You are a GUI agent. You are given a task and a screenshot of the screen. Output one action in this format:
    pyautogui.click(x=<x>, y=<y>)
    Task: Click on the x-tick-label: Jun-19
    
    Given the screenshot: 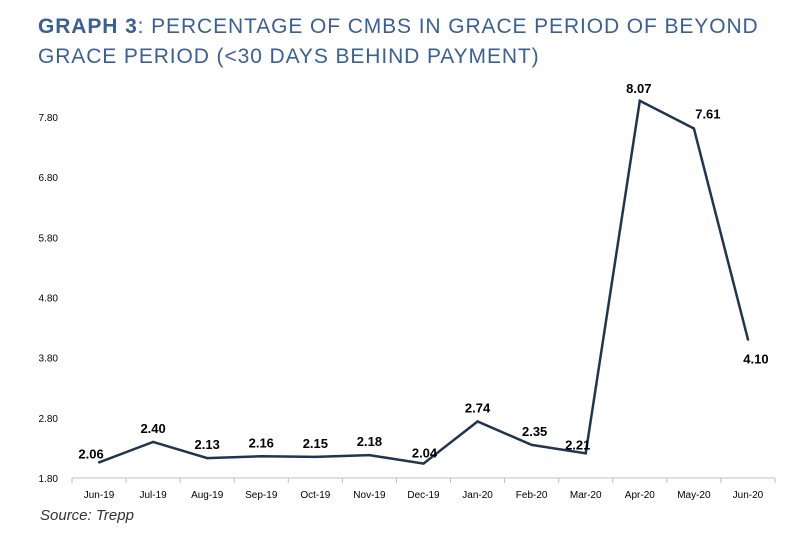 What is the action you would take?
    pyautogui.click(x=99, y=495)
    